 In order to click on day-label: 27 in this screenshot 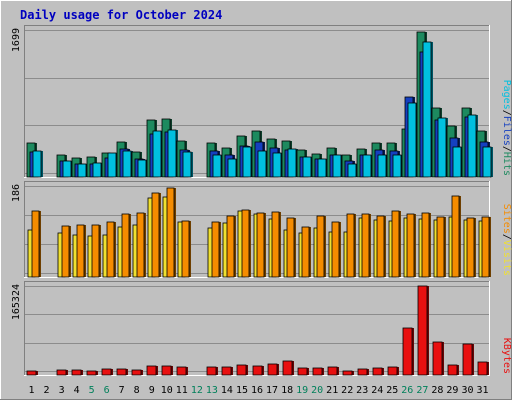, I will do `click(422, 390)`.